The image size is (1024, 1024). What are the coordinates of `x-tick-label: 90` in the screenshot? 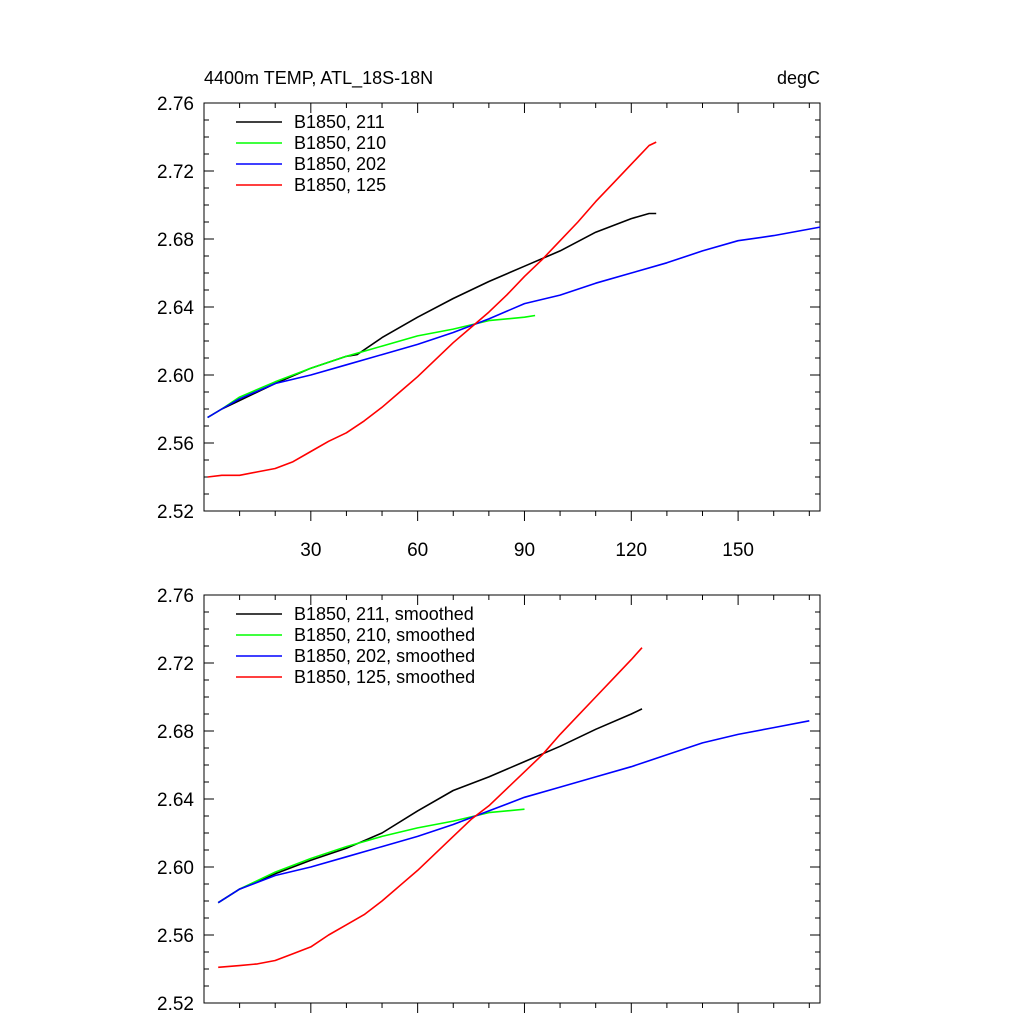 It's located at (524, 550).